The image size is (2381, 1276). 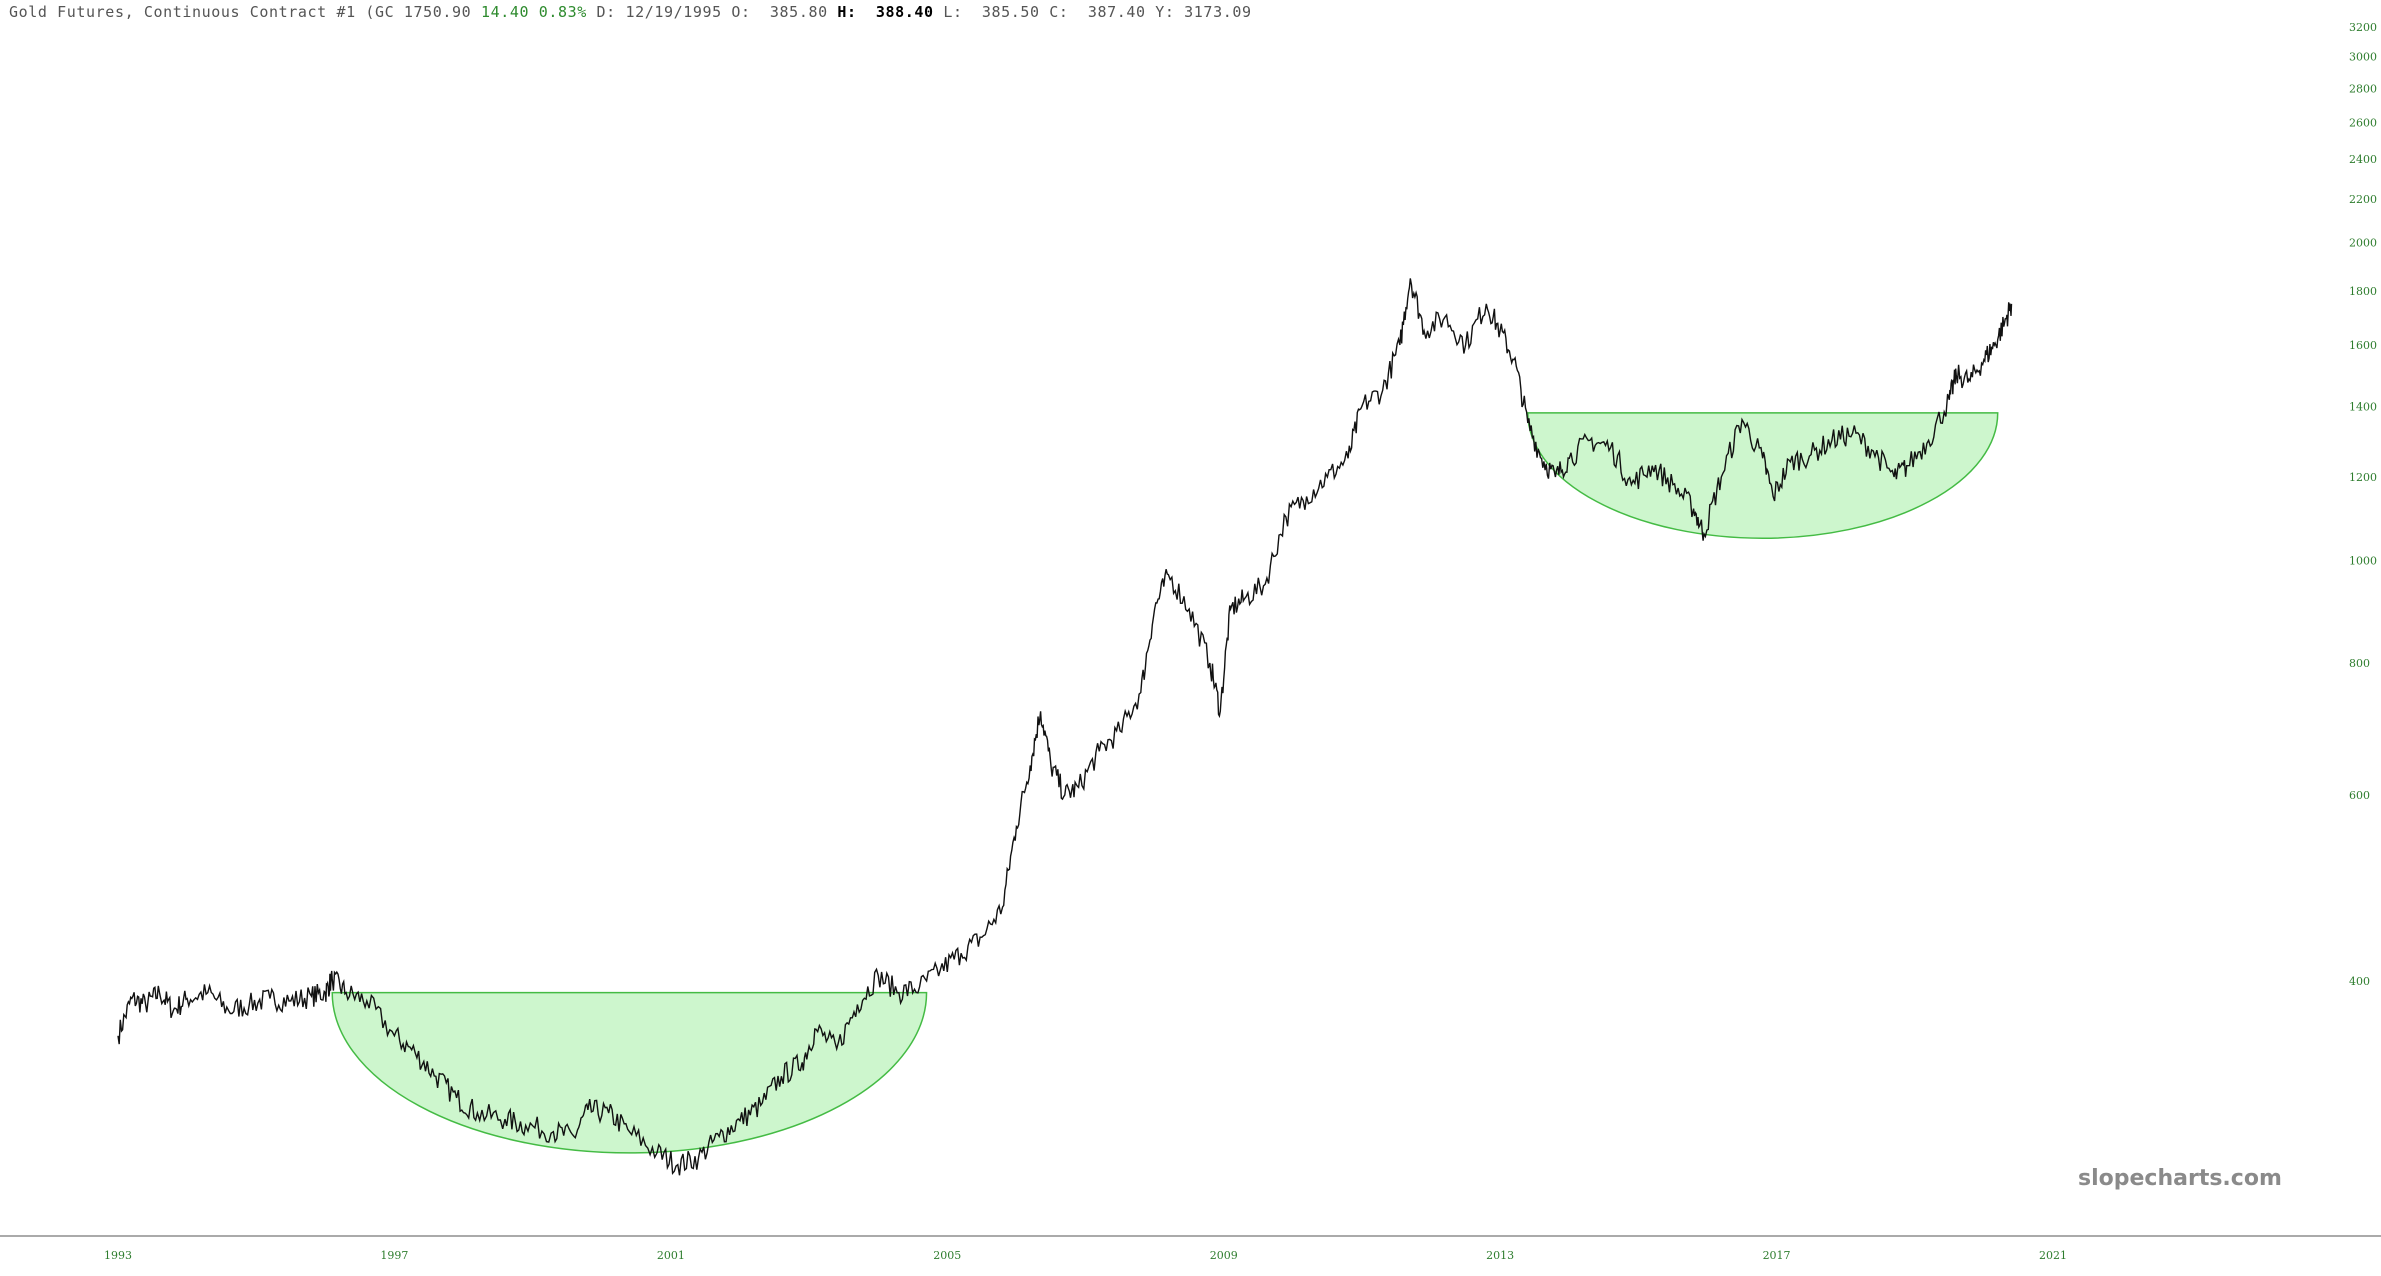 What do you see at coordinates (947, 1255) in the screenshot?
I see `x-tick-label: 2005` at bounding box center [947, 1255].